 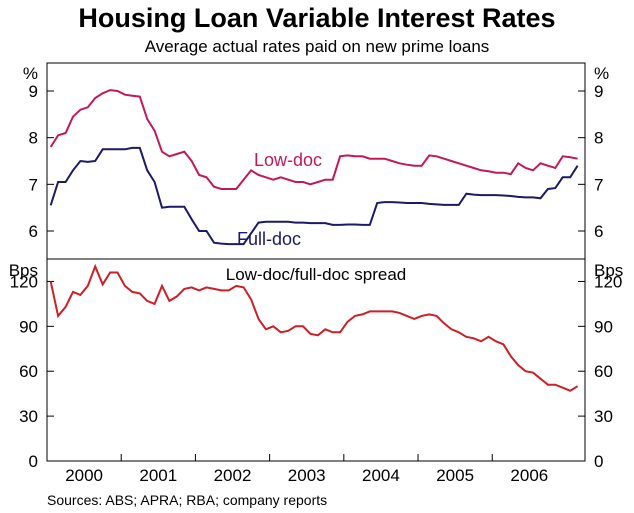 I want to click on full-doc-series-label: Full-doc, so click(x=269, y=239).